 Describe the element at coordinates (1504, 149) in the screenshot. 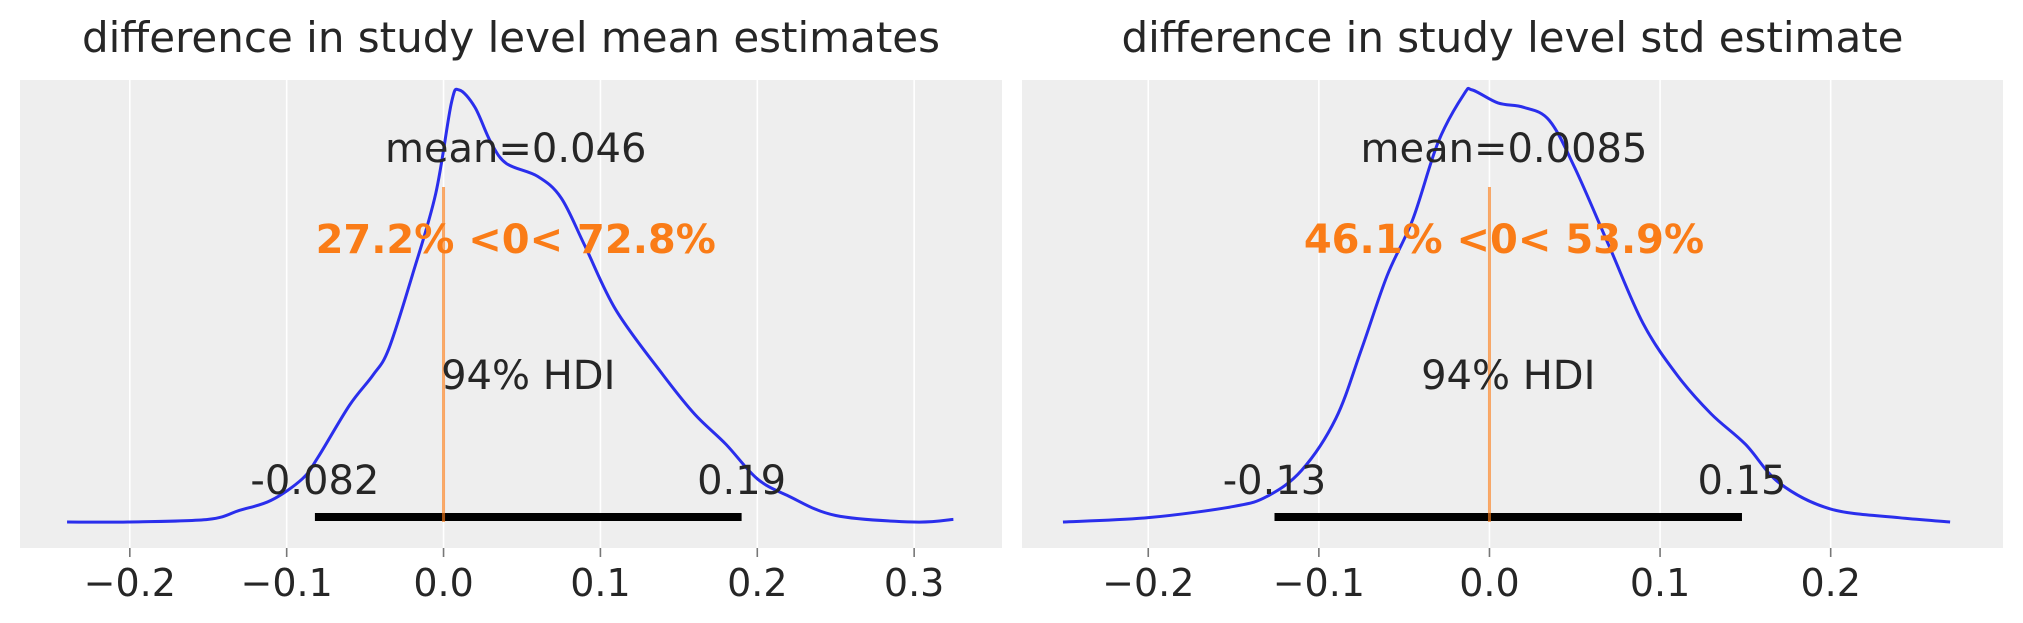

I see `mean-label: mean=0.0085` at that location.